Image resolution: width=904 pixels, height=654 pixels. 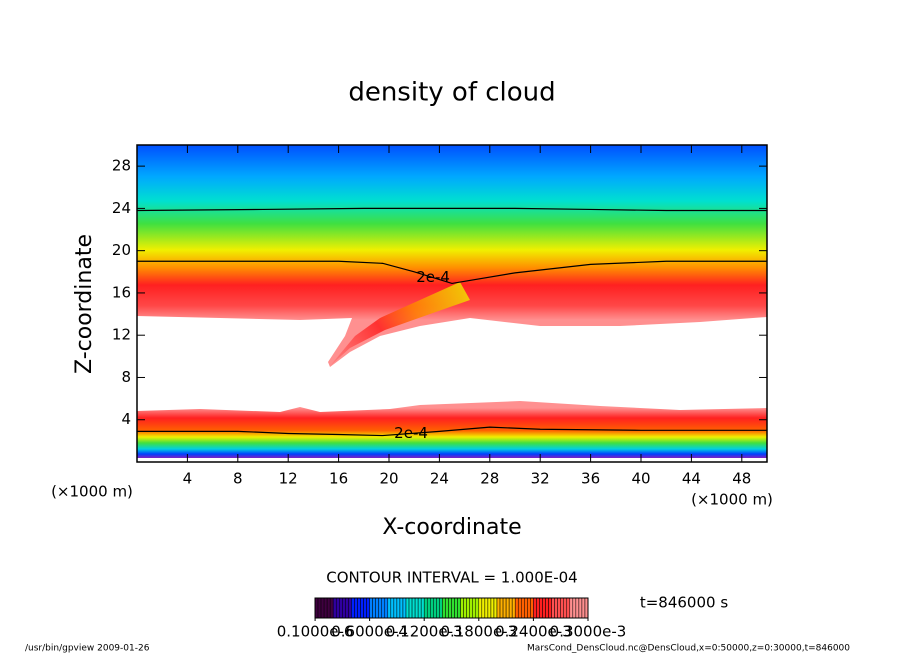 I want to click on x-tick-label: 12, so click(x=288, y=479).